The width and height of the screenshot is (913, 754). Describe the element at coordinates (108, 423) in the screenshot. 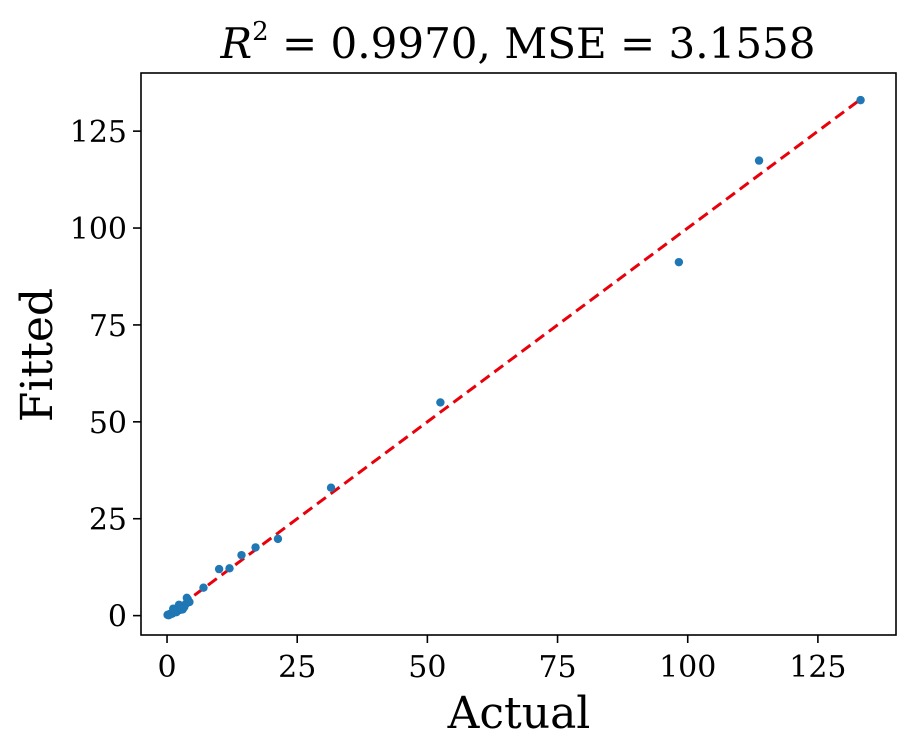

I see `y-tick-label: 50` at that location.